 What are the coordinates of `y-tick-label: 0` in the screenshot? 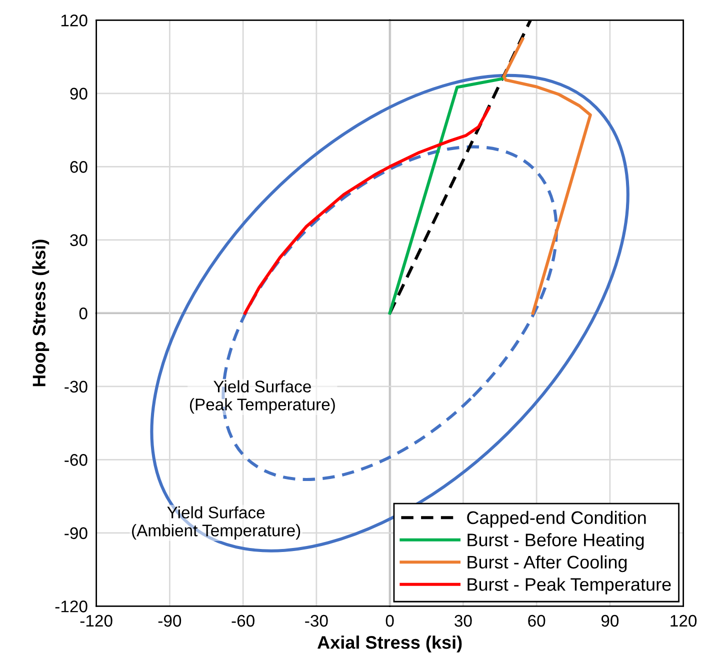 It's located at (83, 314).